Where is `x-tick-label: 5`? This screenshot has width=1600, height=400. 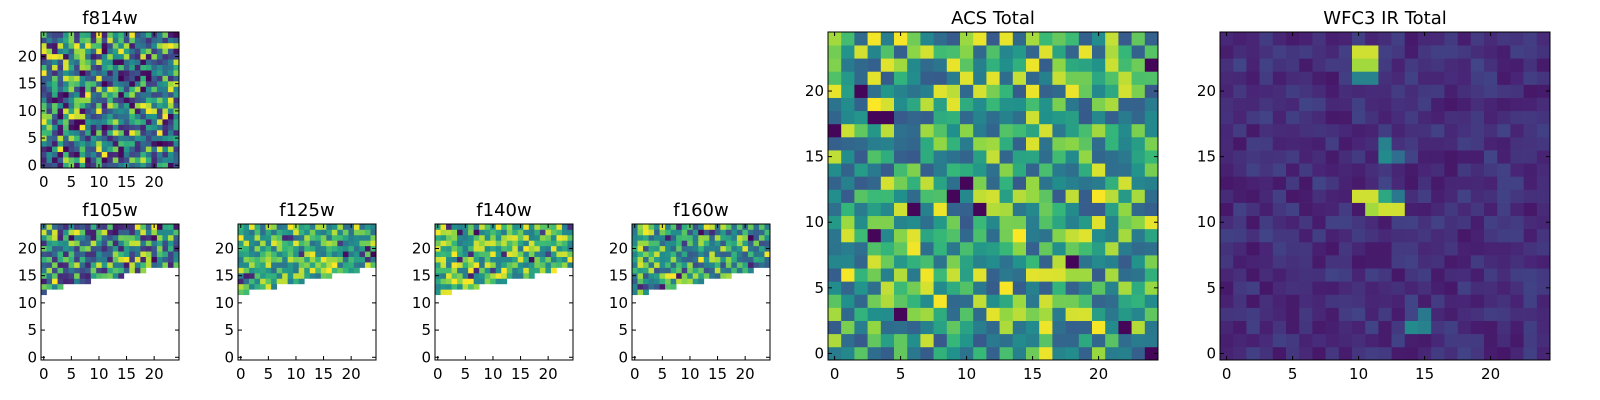
x-tick-label: 5 is located at coordinates (72, 374).